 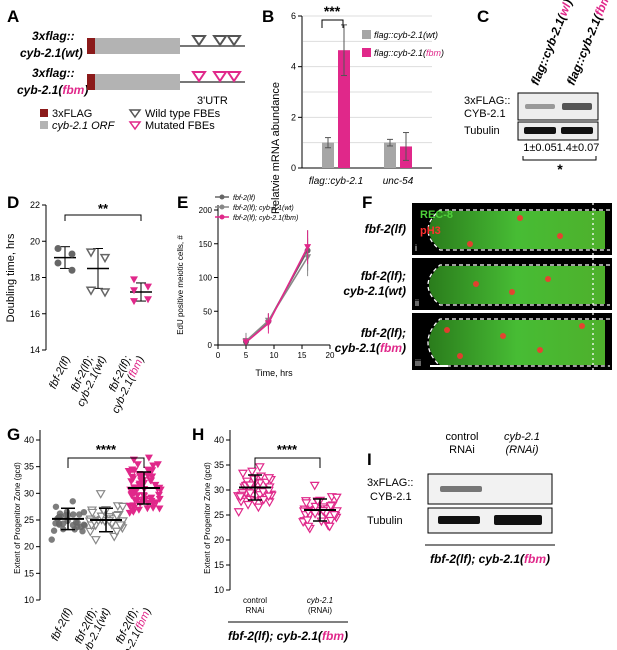 I want to click on panel-e-ytick-label: 50, so click(x=207, y=311).